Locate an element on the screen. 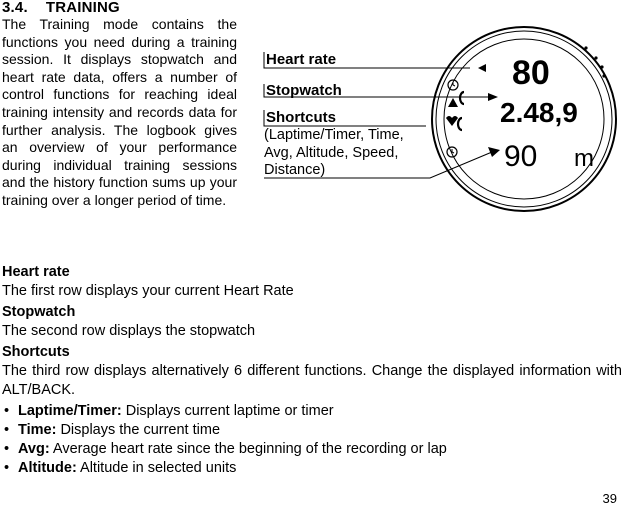  callout-stopwatch: Stopwatch is located at coordinates (304, 90).